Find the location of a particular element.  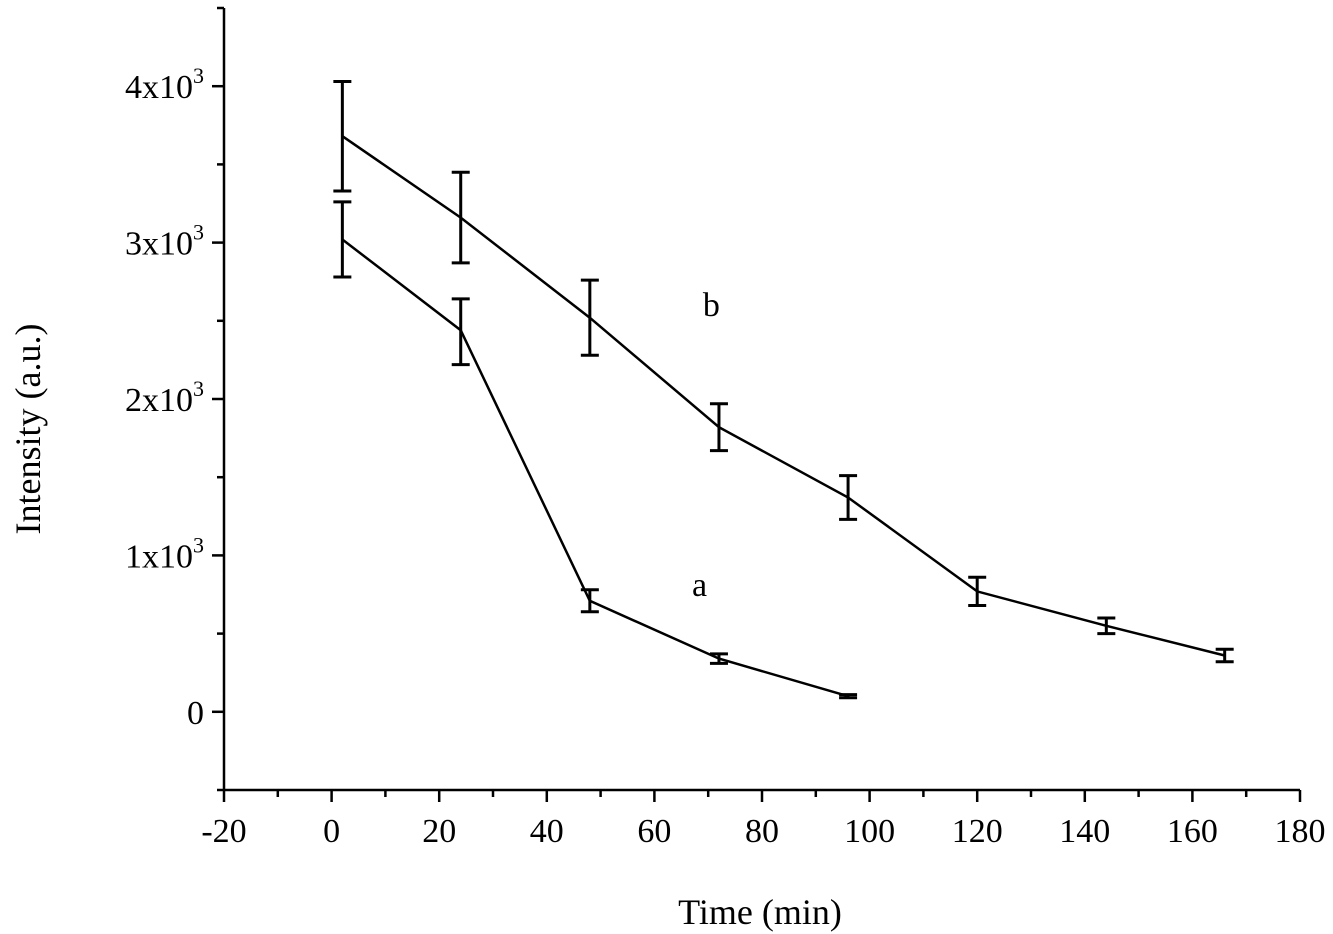

y-tick-label: 3x10³ is located at coordinates (164, 241).